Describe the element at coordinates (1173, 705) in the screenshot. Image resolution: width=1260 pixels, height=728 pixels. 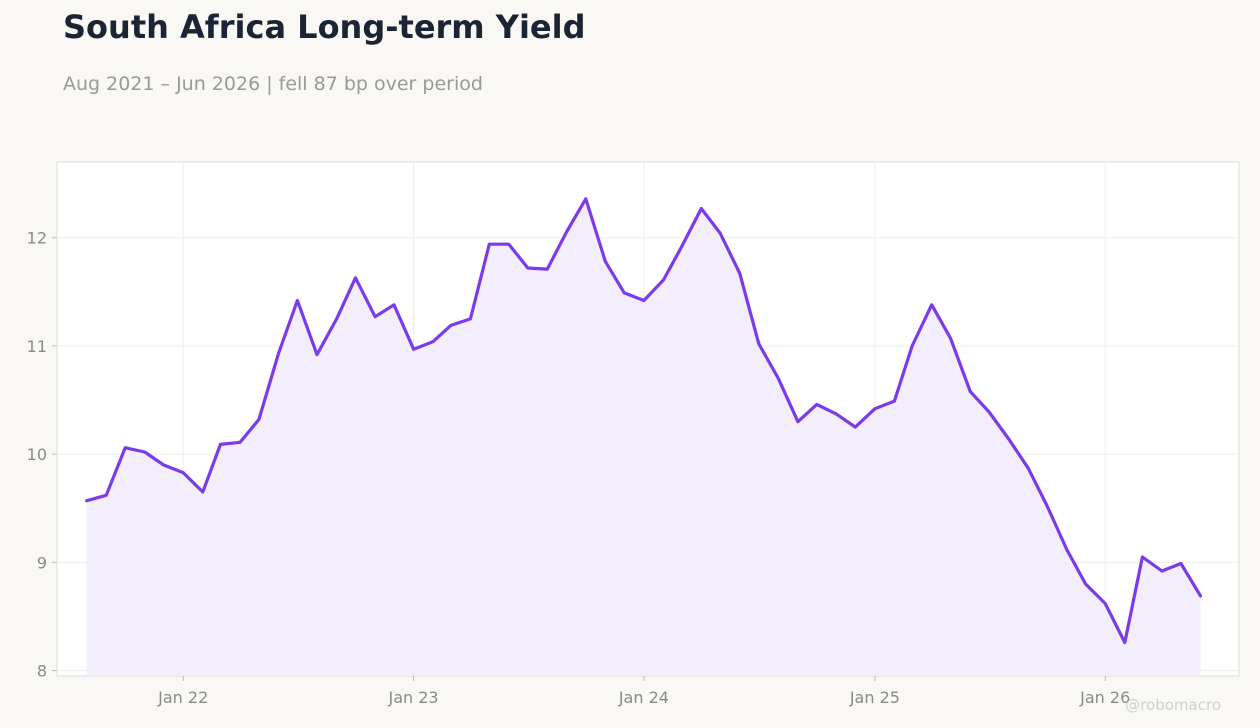
I see `watermark: @robomacro` at that location.